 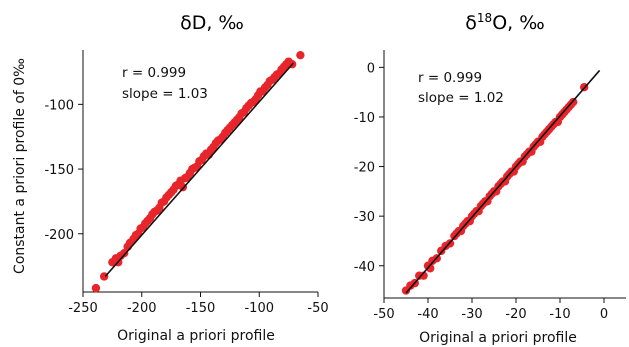 What do you see at coordinates (461, 98) in the screenshot?
I see `panel-d18O-slope-annotation: slope = 1.02` at bounding box center [461, 98].